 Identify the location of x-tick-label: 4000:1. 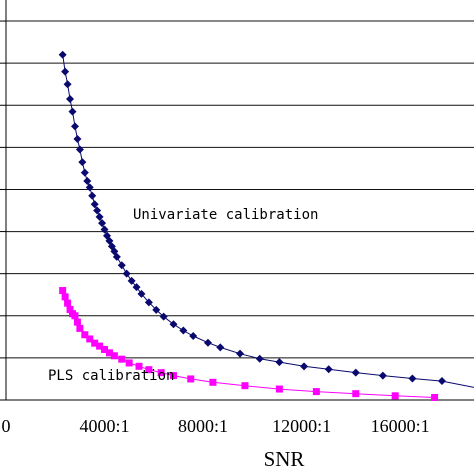
(105, 426).